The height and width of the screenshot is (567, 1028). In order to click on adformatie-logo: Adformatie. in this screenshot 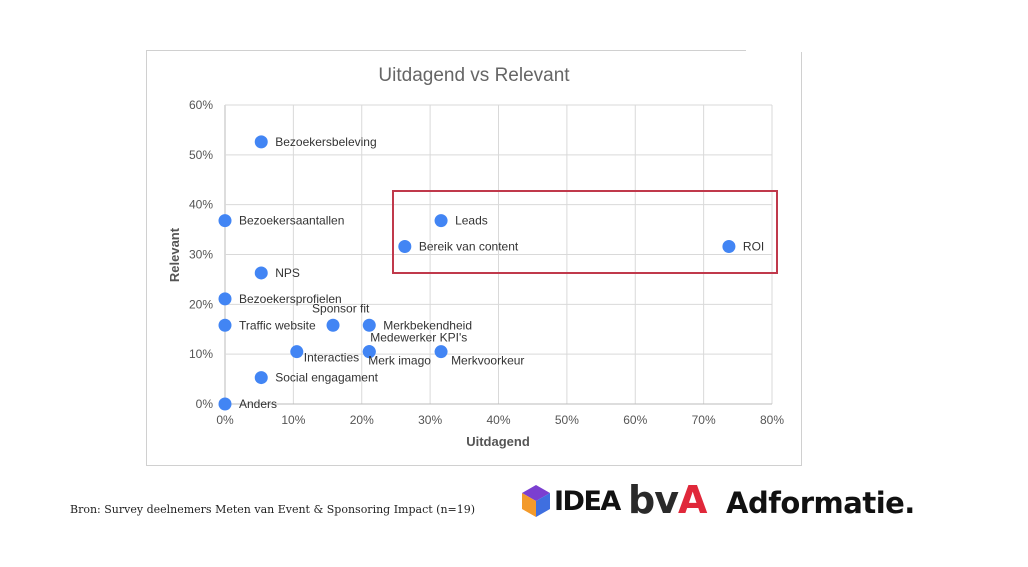, I will do `click(820, 503)`.